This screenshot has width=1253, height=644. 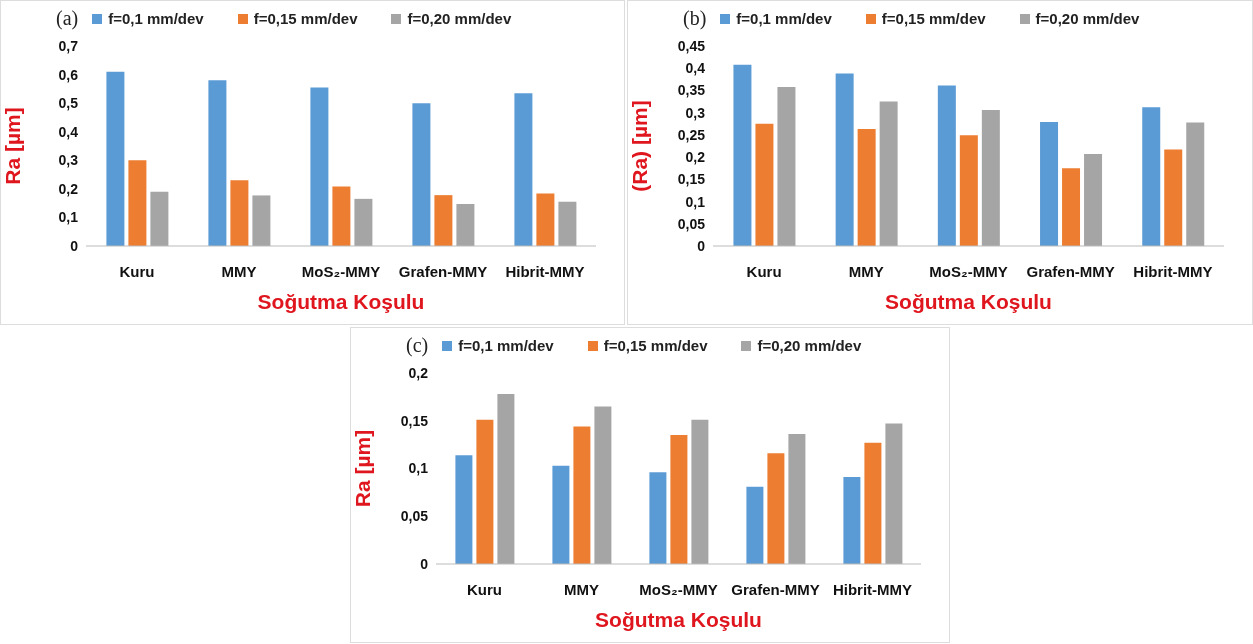 I want to click on chart-title: (c), so click(x=417, y=345).